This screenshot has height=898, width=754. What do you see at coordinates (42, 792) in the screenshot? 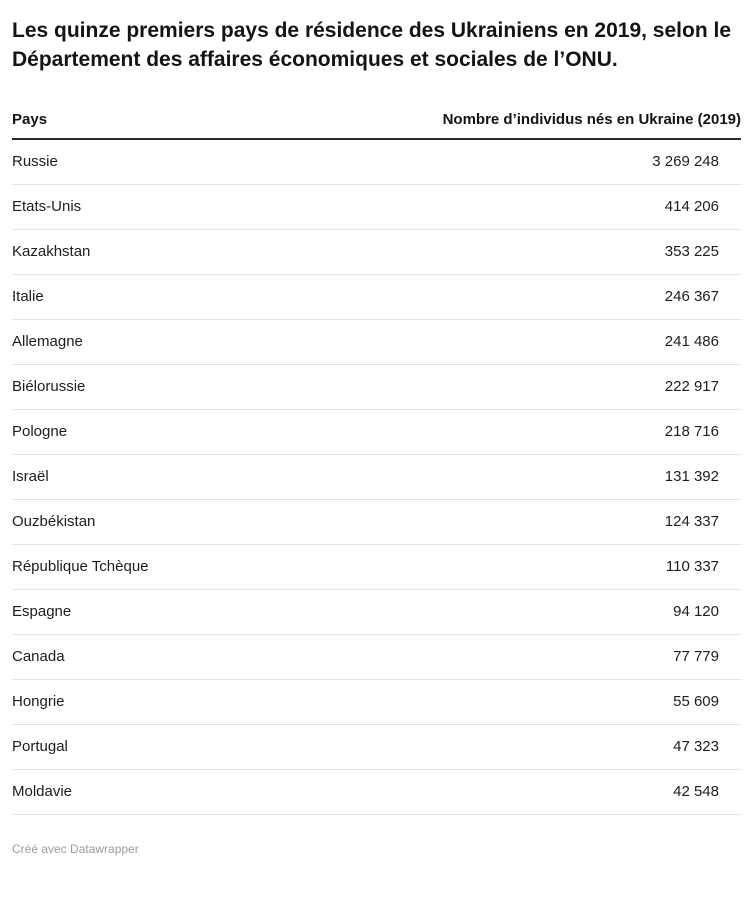
I see `country-cell: Moldavie` at bounding box center [42, 792].